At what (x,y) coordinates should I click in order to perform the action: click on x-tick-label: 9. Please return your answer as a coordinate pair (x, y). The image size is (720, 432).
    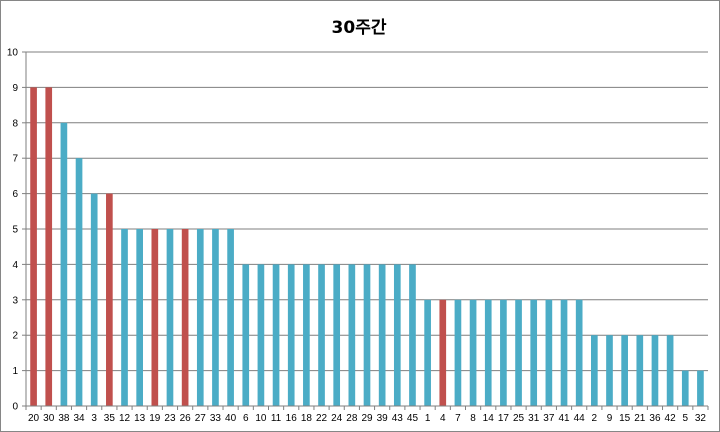
    Looking at the image, I should click on (610, 418).